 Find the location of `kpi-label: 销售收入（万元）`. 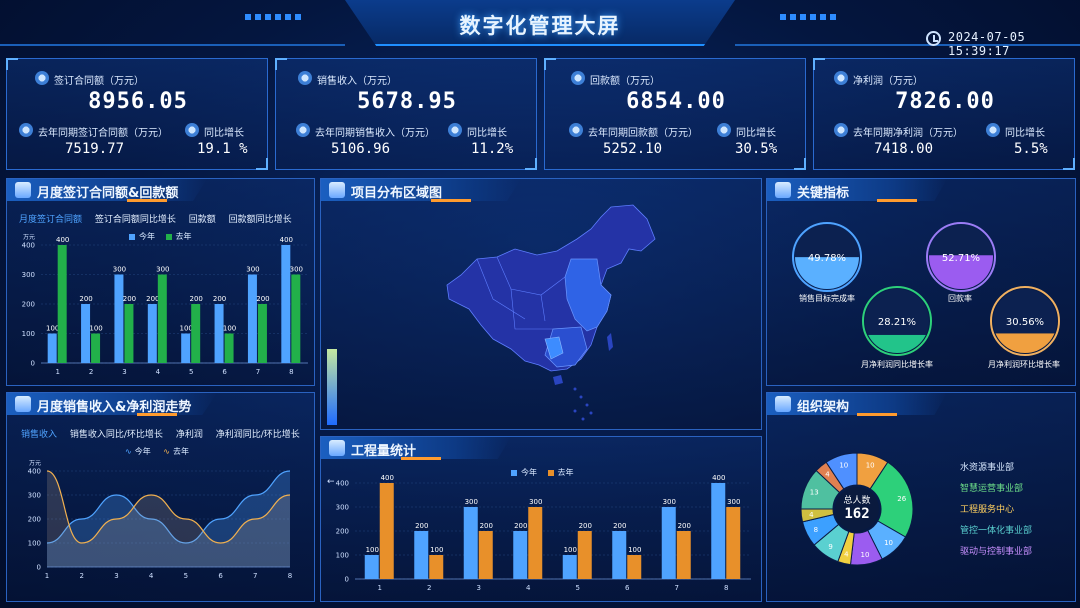

kpi-label: 销售收入（万元） is located at coordinates (357, 81).